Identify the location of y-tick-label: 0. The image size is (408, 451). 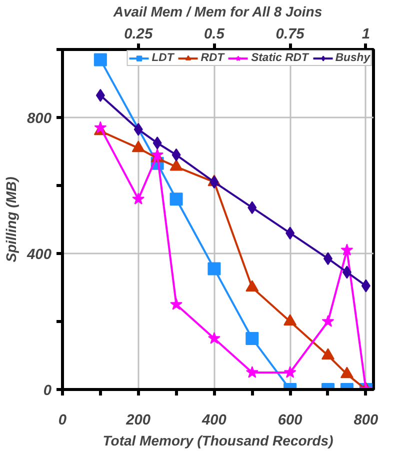
(47, 391).